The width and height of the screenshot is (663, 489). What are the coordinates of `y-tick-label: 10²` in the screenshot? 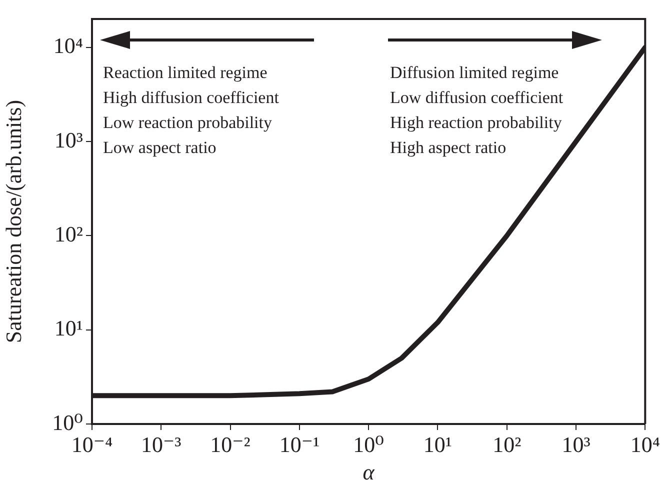 It's located at (69, 233).